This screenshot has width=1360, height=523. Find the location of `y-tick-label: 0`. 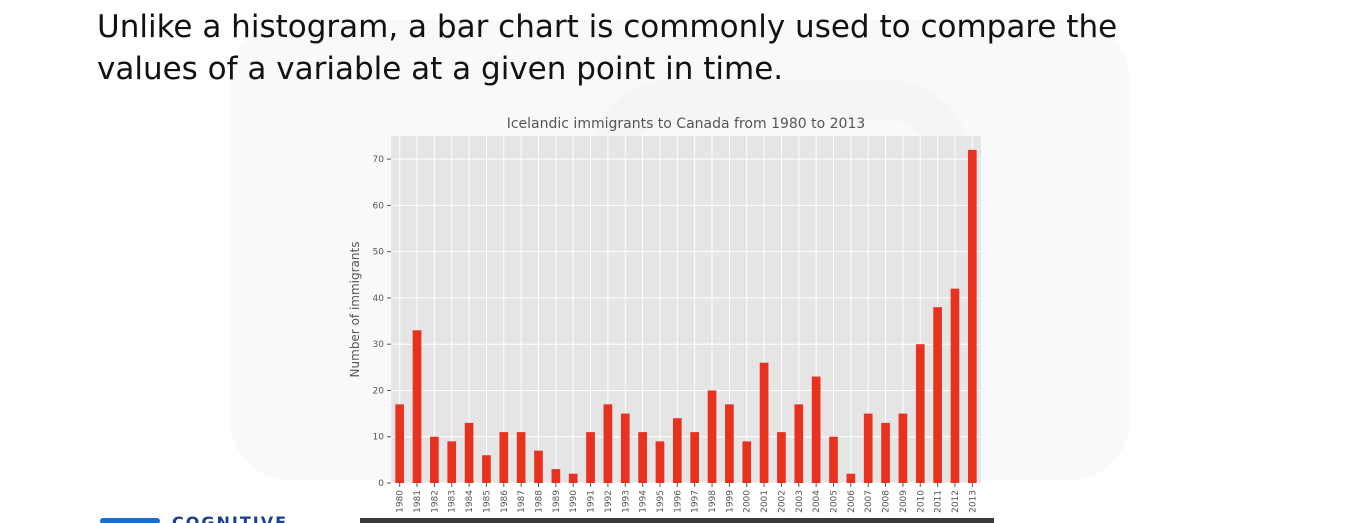

y-tick-label: 0 is located at coordinates (381, 484).